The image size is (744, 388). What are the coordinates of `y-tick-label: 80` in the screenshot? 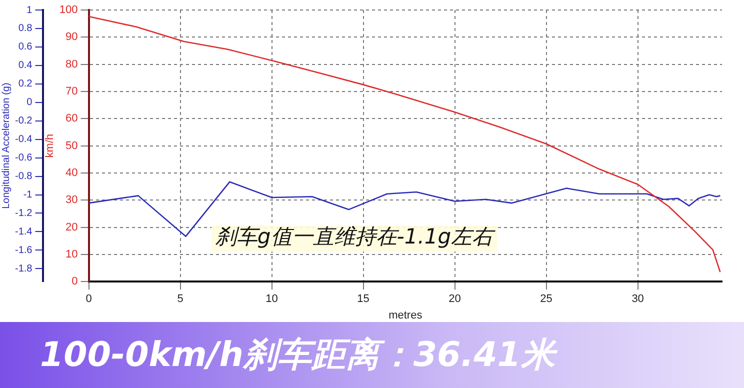 It's located at (72, 64).